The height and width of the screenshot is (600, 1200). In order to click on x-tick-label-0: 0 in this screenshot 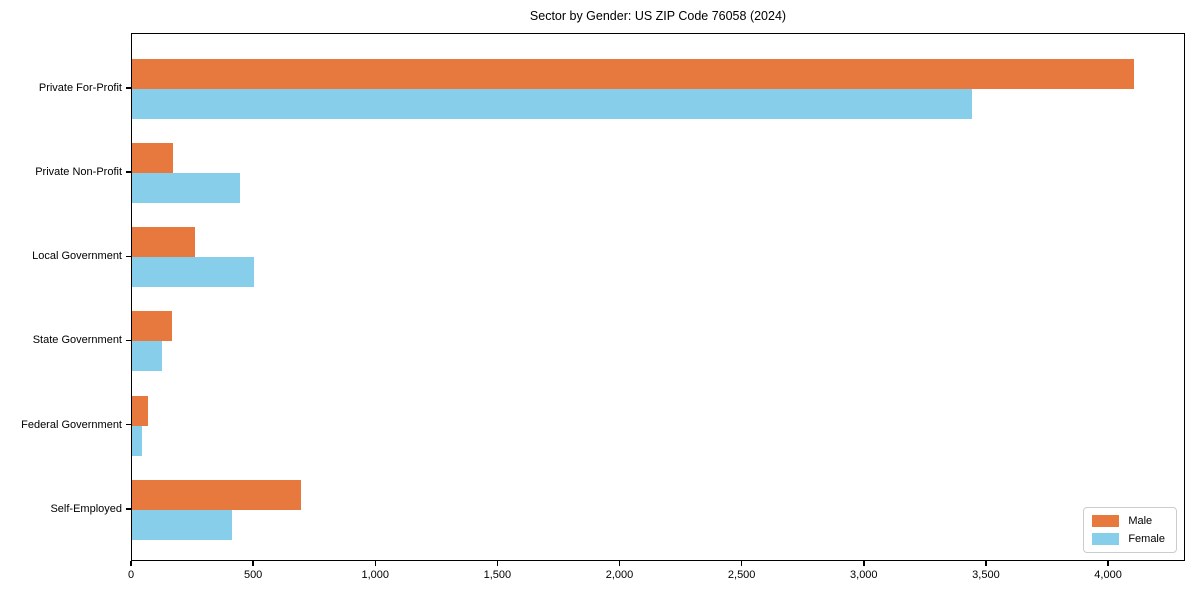, I will do `click(131, 575)`.